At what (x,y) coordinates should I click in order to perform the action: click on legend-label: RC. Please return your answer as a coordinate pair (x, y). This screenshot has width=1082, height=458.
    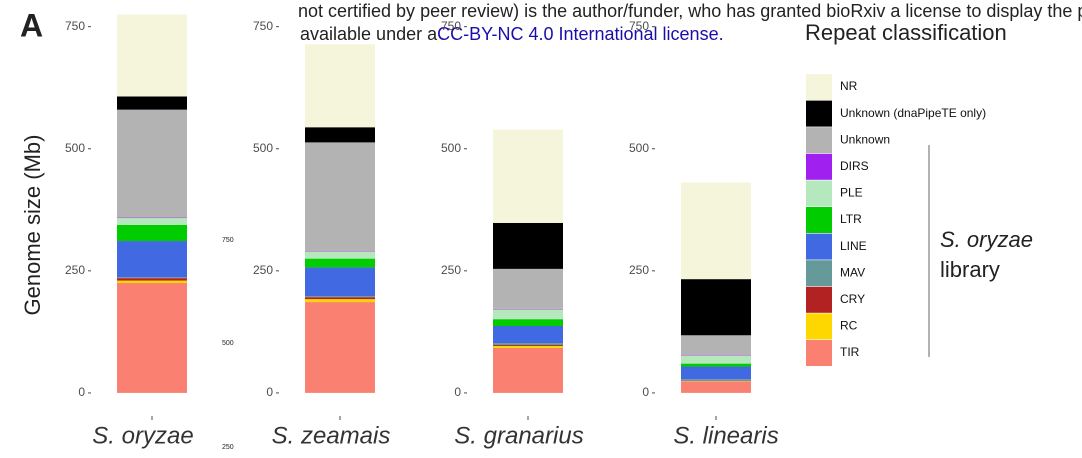
    Looking at the image, I should click on (849, 326).